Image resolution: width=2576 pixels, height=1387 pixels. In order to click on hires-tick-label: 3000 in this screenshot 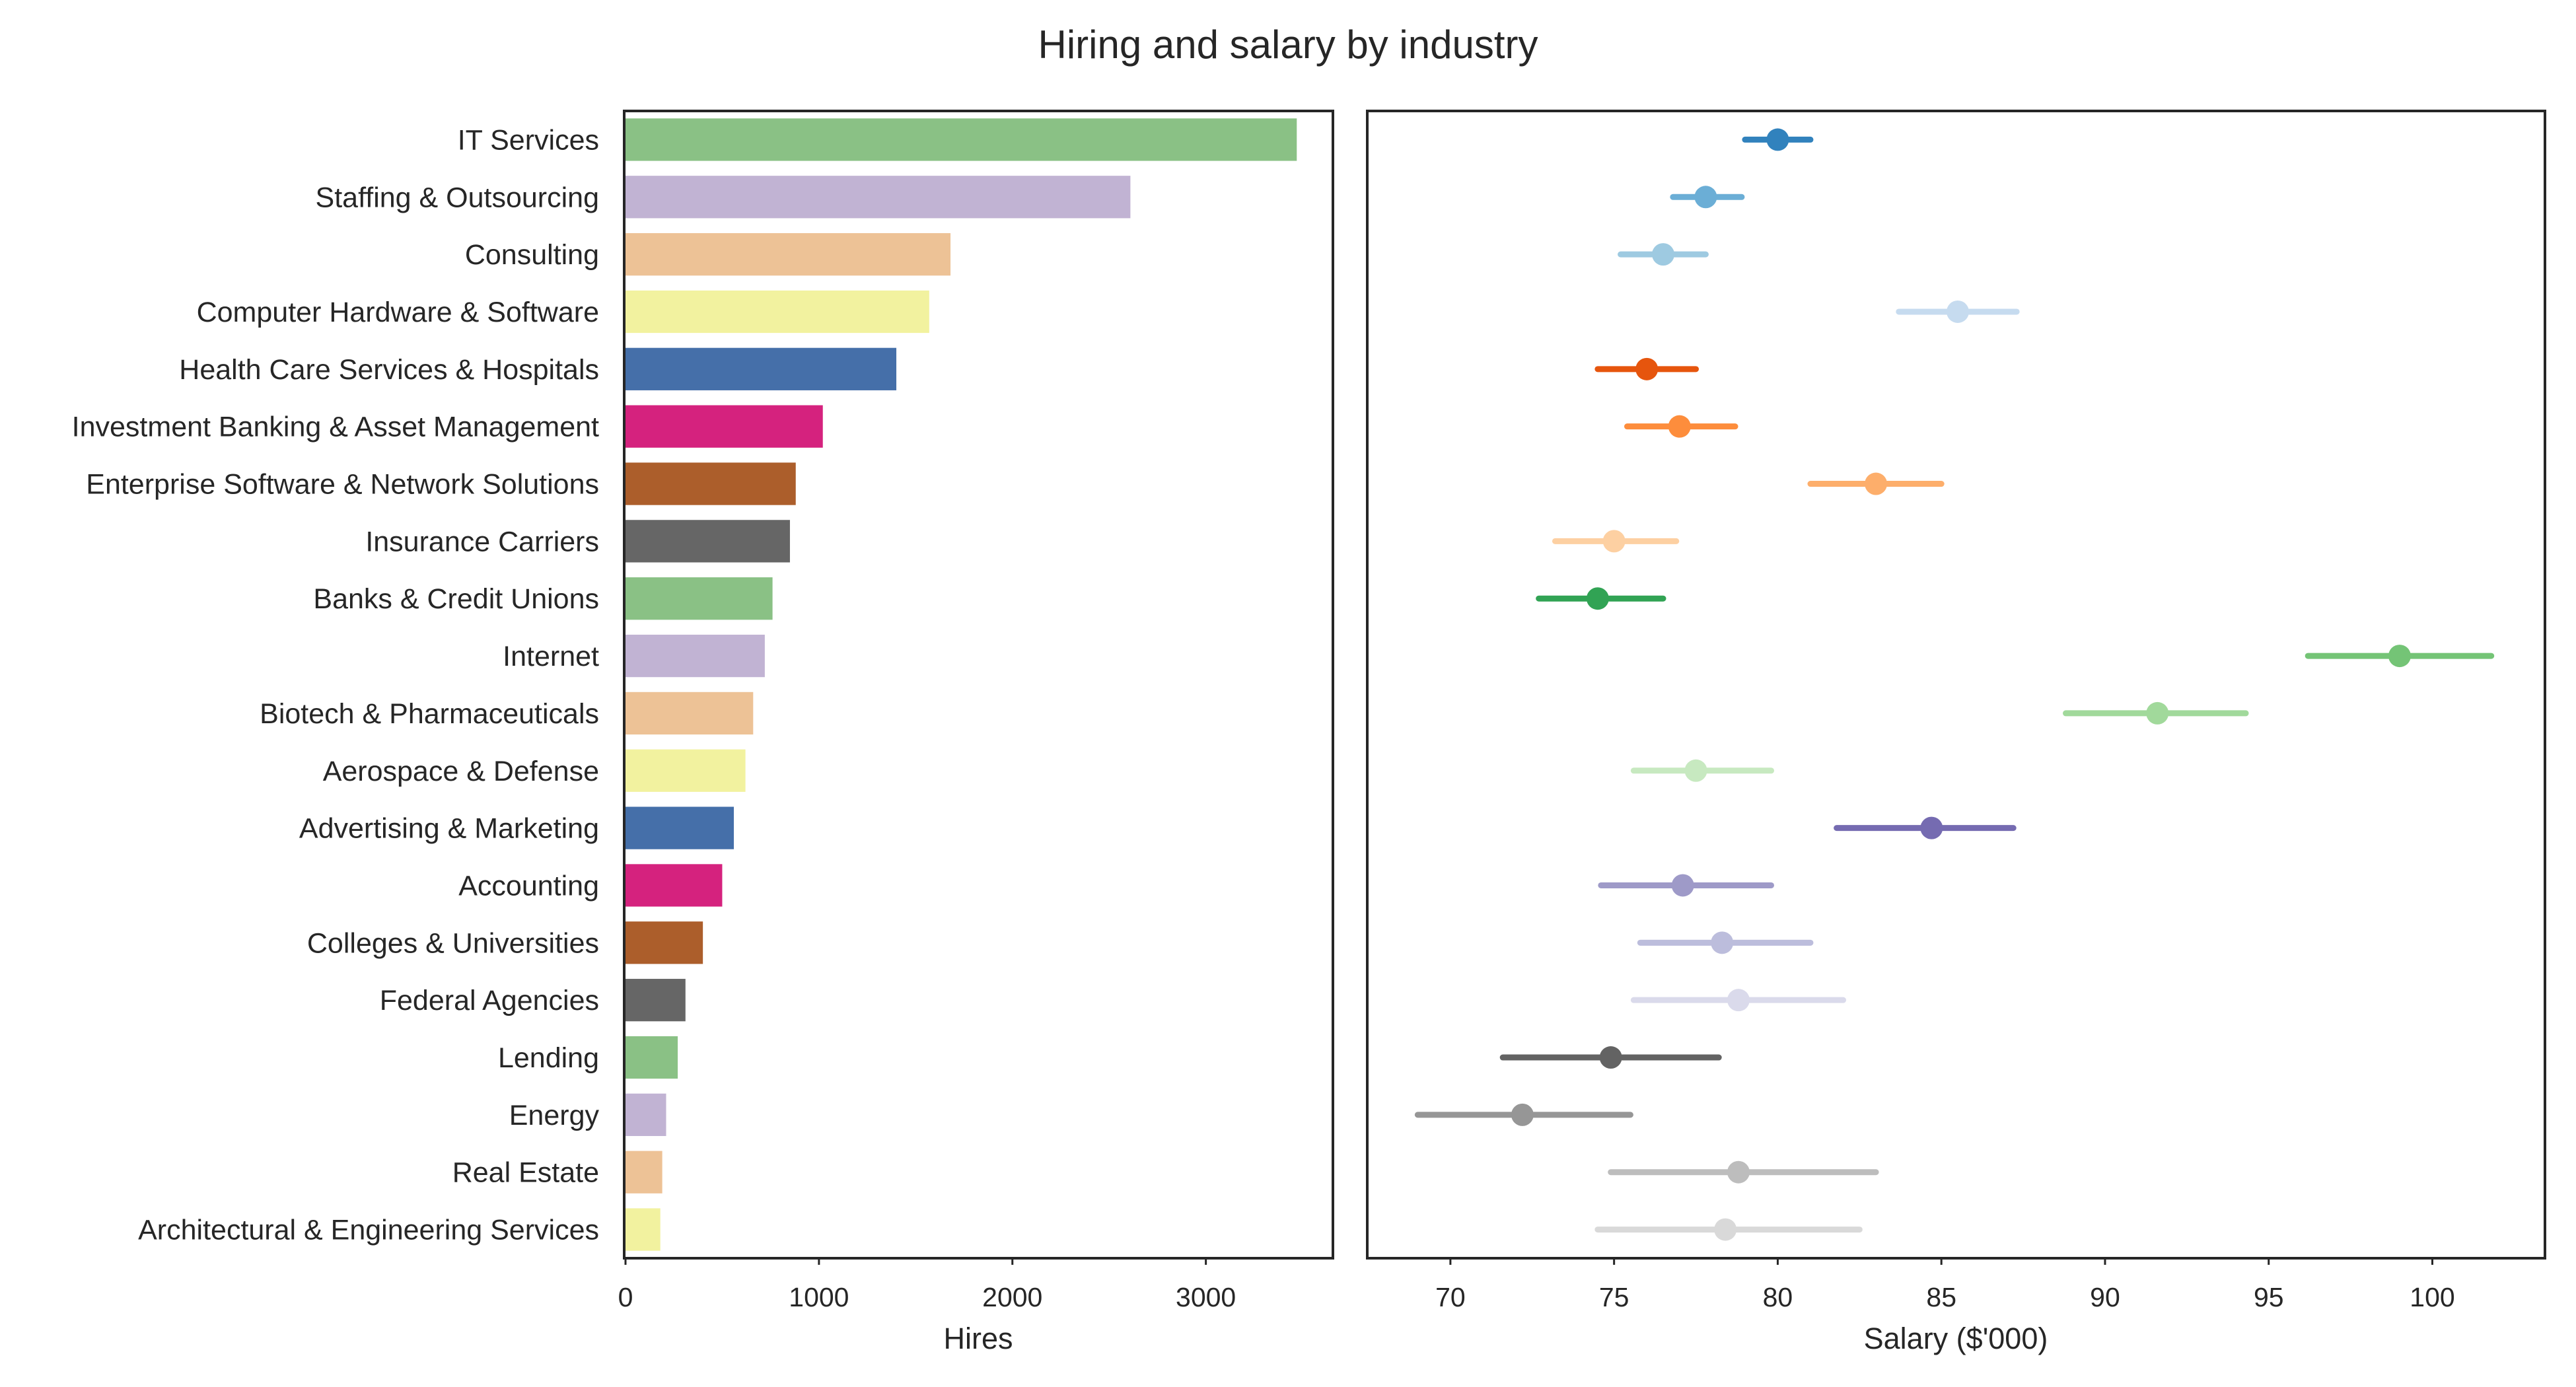, I will do `click(1206, 1297)`.